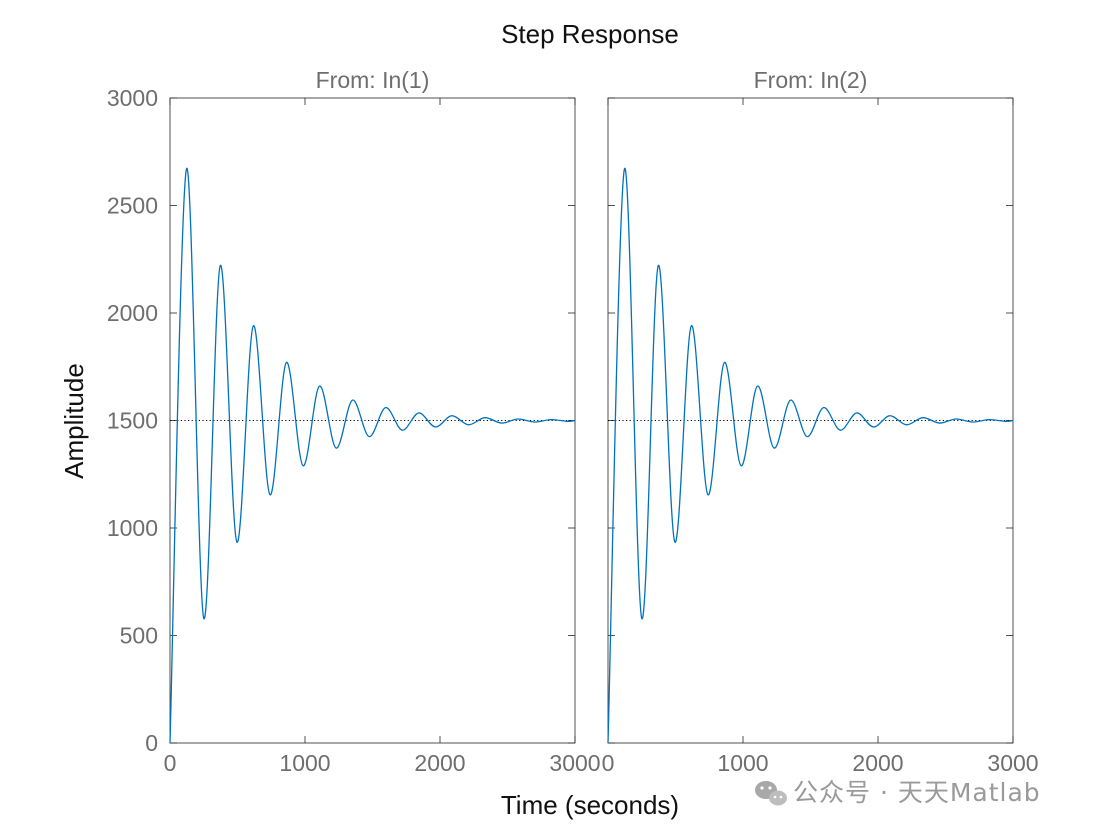 The width and height of the screenshot is (1118, 834). What do you see at coordinates (74, 421) in the screenshot?
I see `y-axis-label: Amplitude` at bounding box center [74, 421].